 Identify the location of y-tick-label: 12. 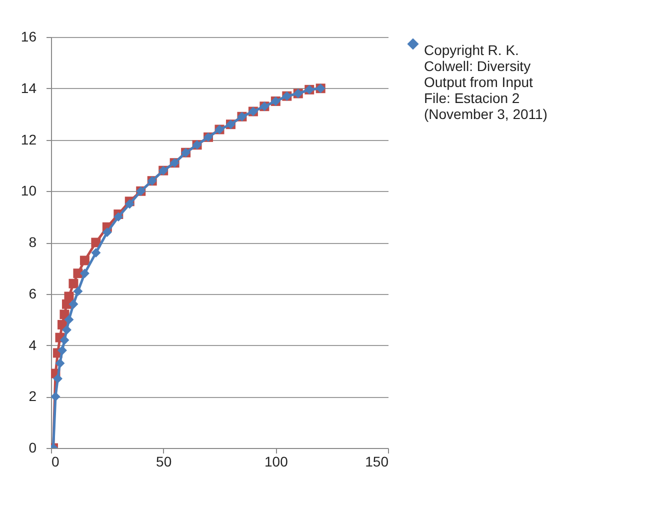
(28, 139).